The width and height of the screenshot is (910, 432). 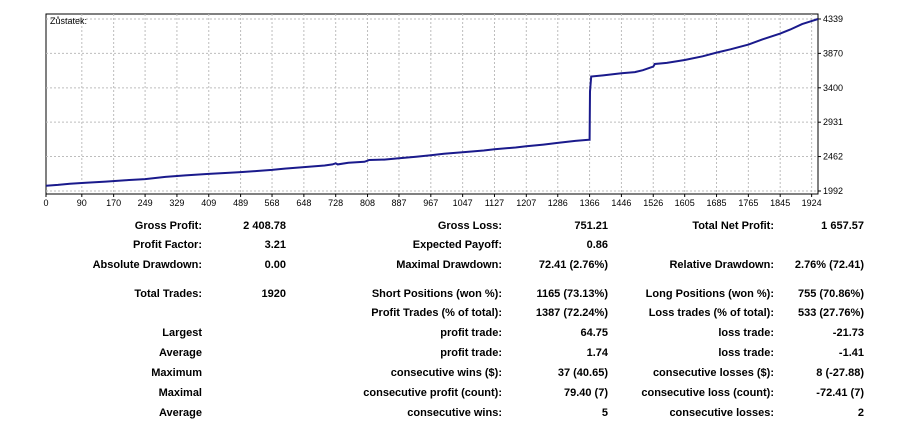 What do you see at coordinates (833, 122) in the screenshot?
I see `y-tick-label: 2931` at bounding box center [833, 122].